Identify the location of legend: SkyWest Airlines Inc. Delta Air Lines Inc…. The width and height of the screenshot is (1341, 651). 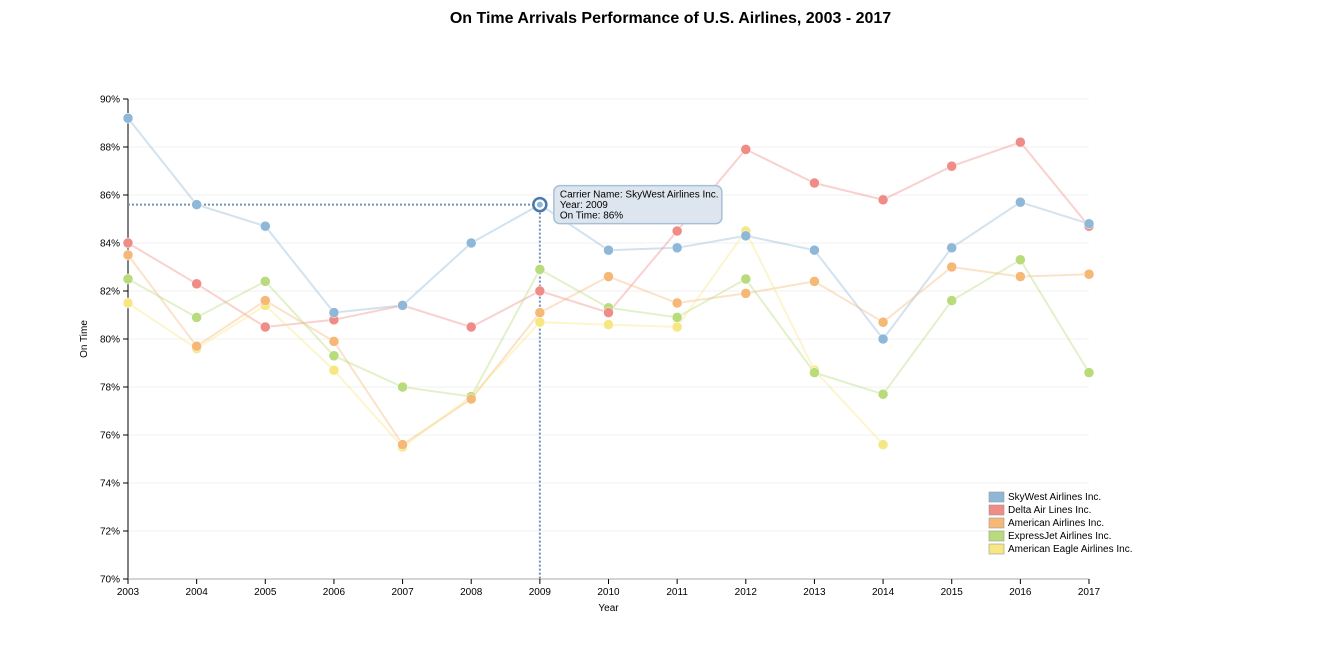
(1060, 523).